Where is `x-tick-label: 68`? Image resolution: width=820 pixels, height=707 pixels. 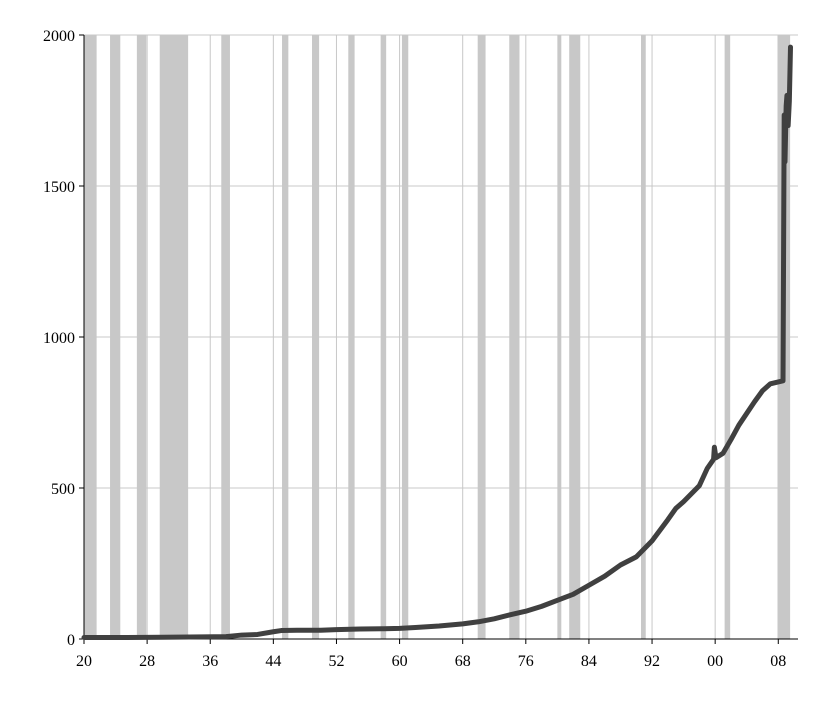
x-tick-label: 68 is located at coordinates (463, 661).